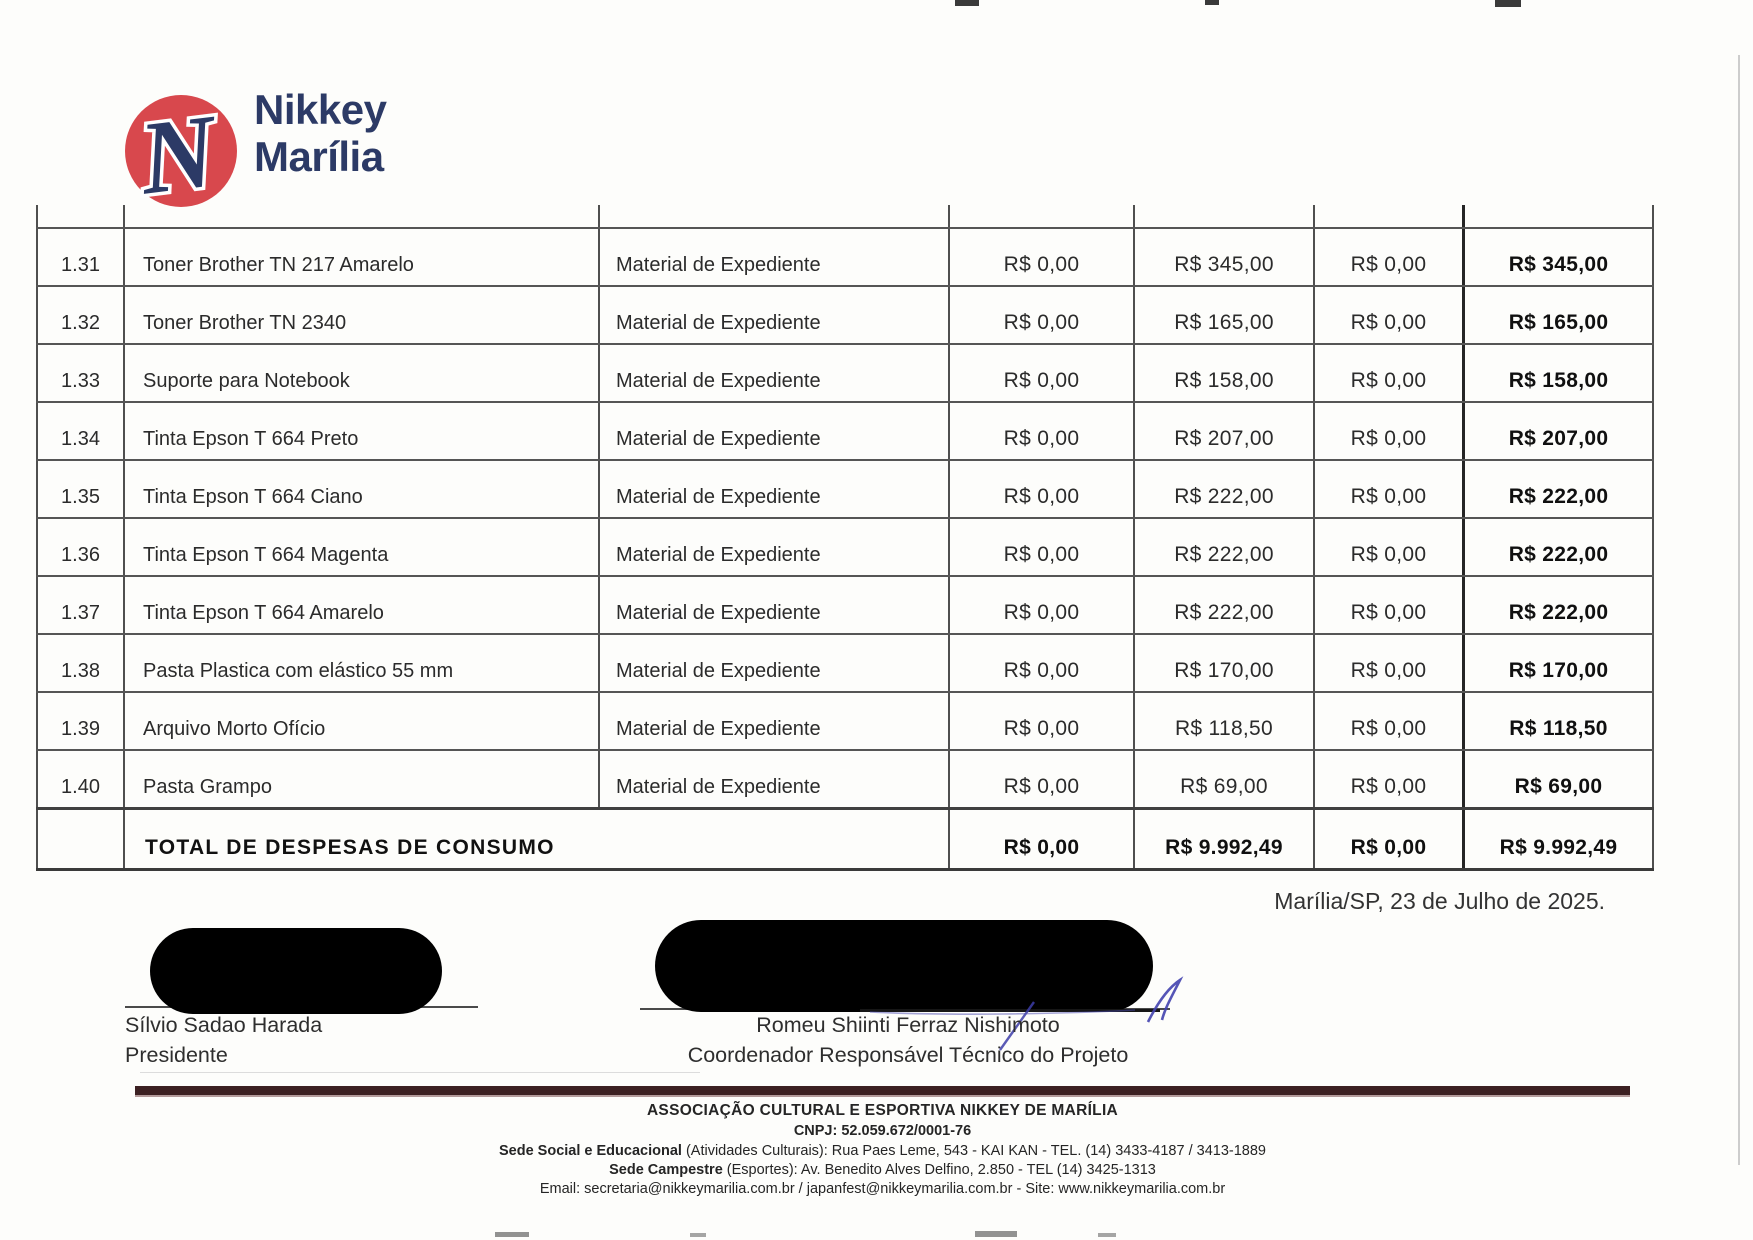 The height and width of the screenshot is (1240, 1753). Describe the element at coordinates (908, 1025) in the screenshot. I see `signatory-right-name: Romeu Shiinti Ferraz Nishimoto` at that location.